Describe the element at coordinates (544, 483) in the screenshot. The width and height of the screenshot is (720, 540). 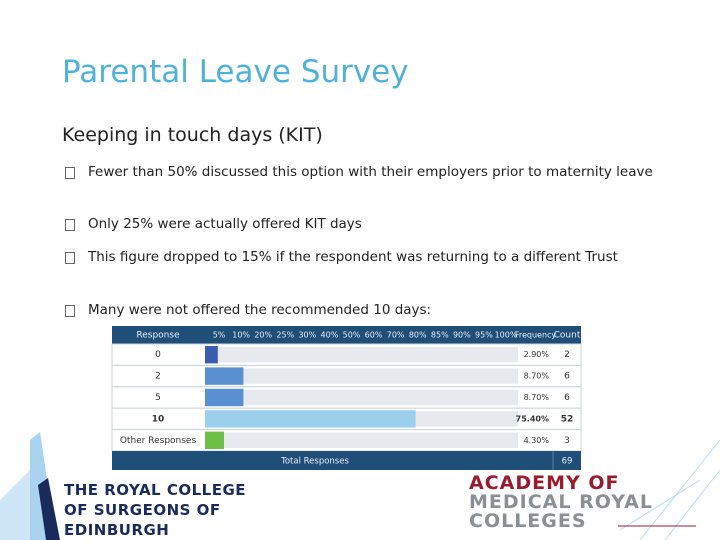
I see `logo-text: ACADEMY OF` at that location.